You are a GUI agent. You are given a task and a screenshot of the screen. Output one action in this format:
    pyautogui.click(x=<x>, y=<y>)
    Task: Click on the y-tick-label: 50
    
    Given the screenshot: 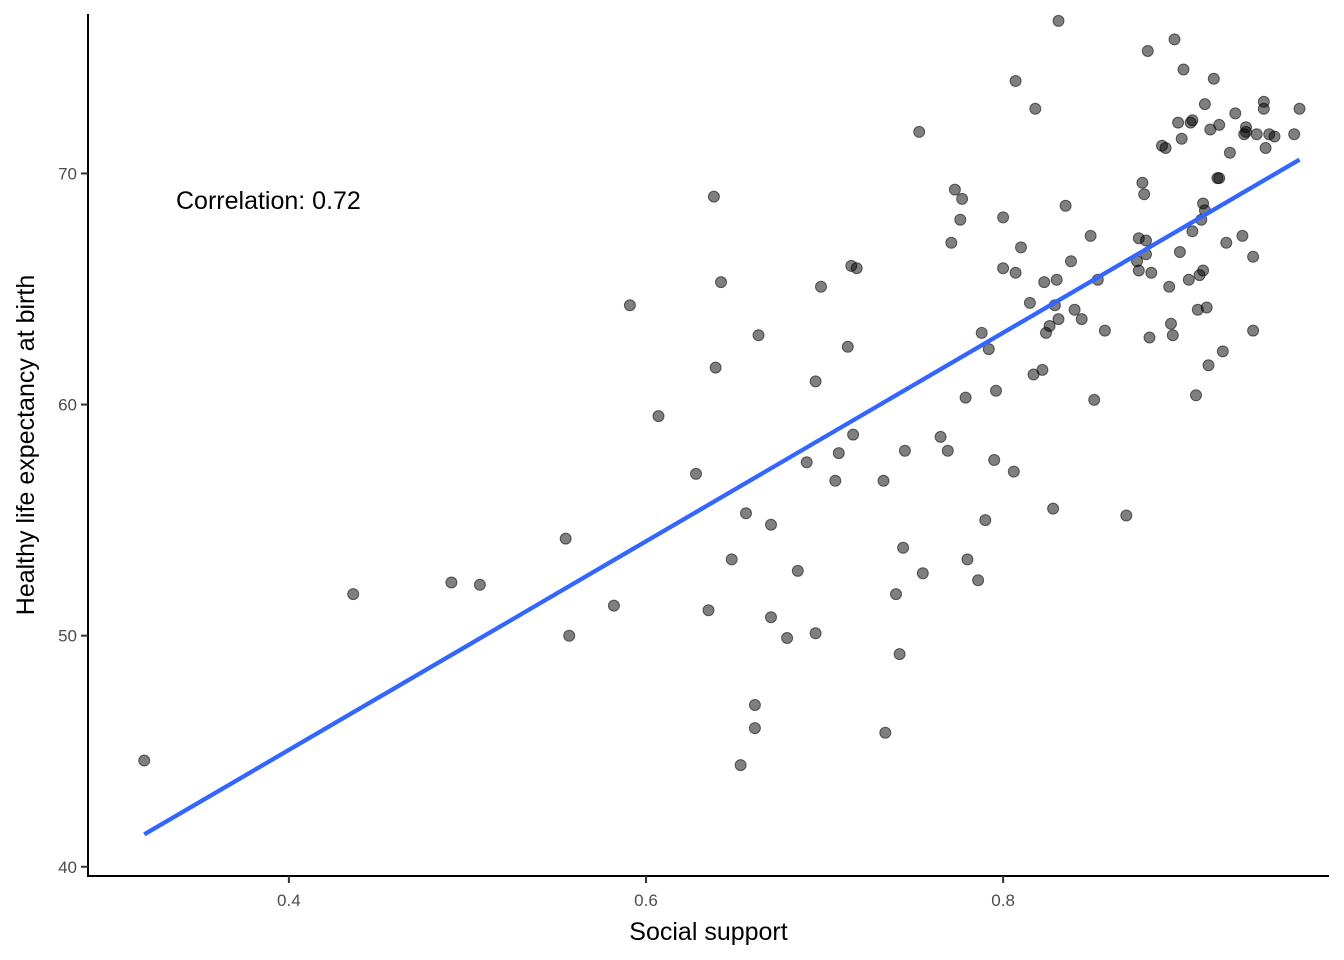 What is the action you would take?
    pyautogui.click(x=67, y=636)
    